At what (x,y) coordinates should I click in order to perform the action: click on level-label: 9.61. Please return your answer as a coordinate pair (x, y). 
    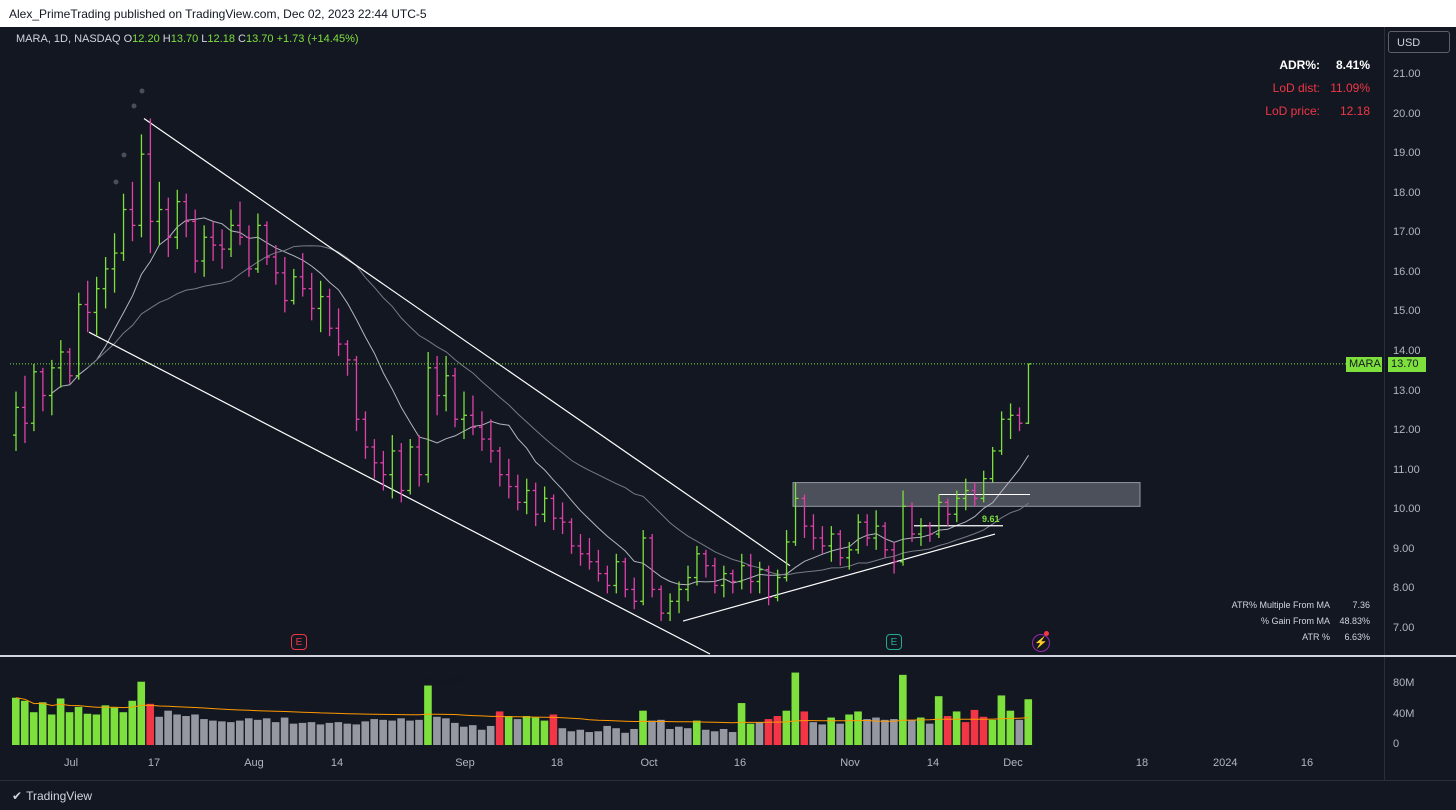
    Looking at the image, I should click on (991, 519).